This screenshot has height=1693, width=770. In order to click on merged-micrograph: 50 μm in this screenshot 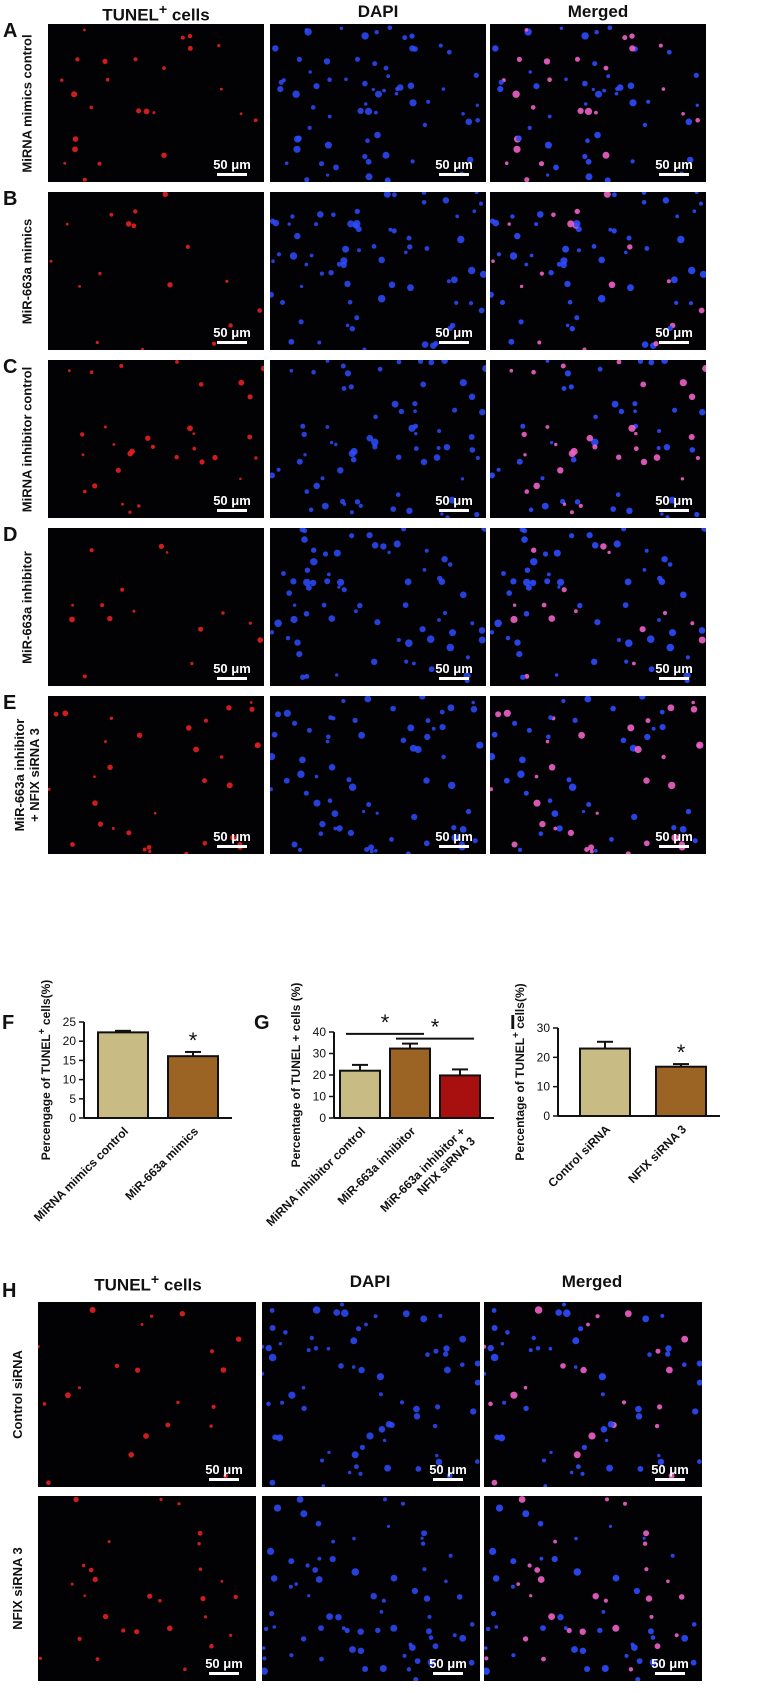, I will do `click(598, 271)`.